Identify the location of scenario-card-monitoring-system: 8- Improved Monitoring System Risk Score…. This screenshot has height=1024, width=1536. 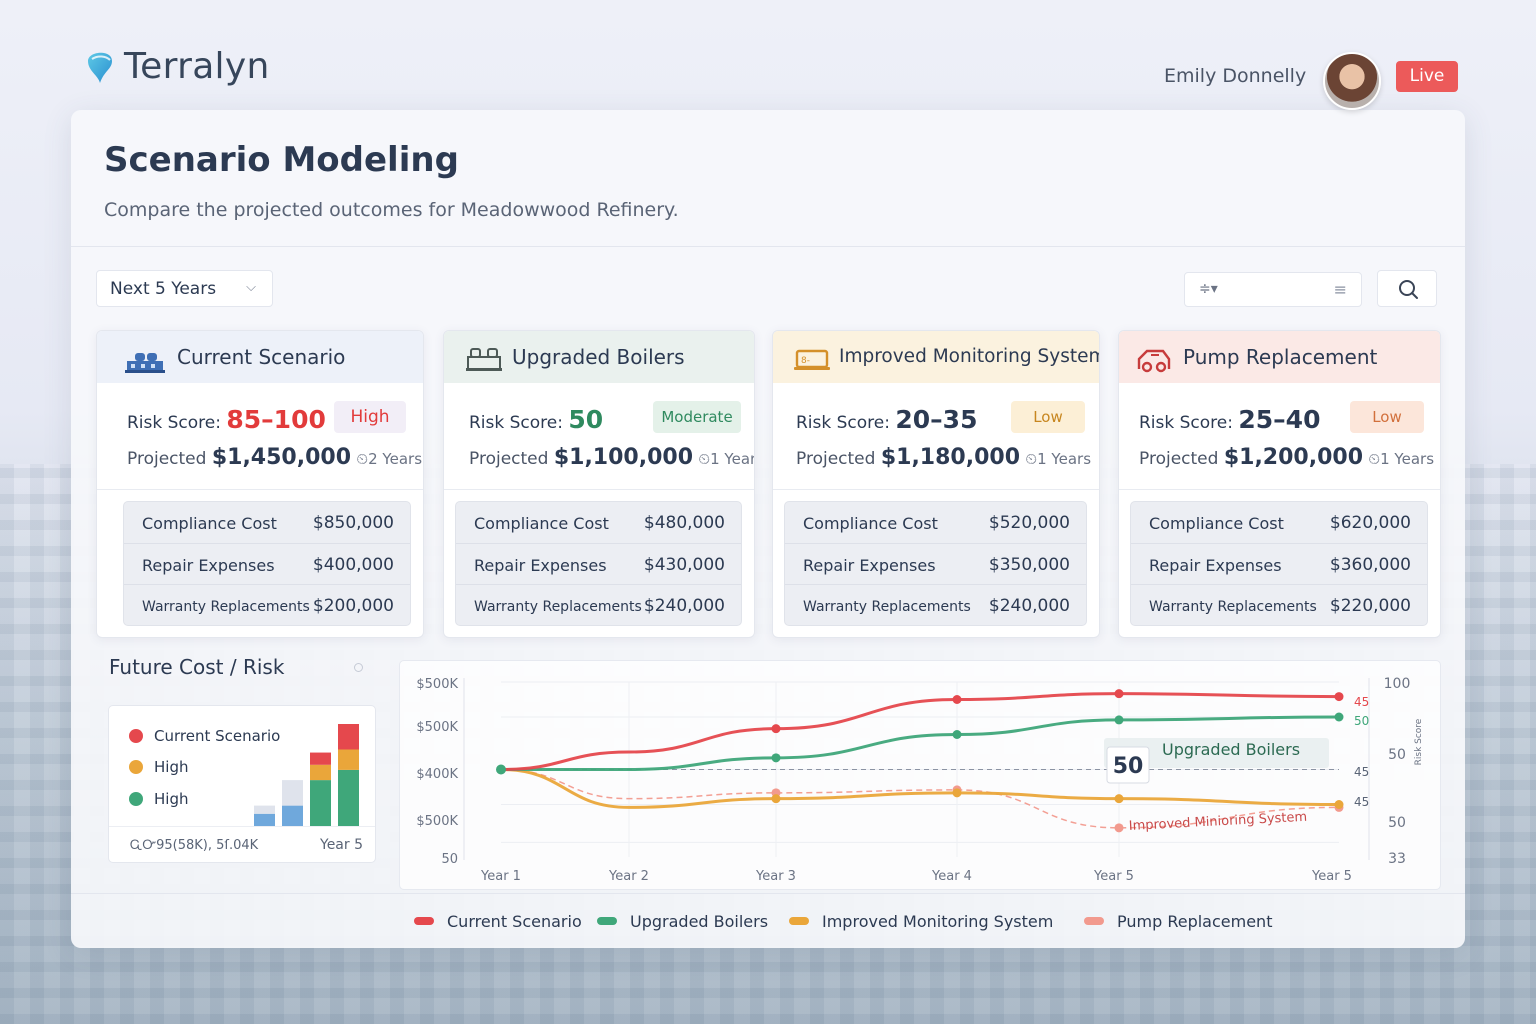
(936, 484).